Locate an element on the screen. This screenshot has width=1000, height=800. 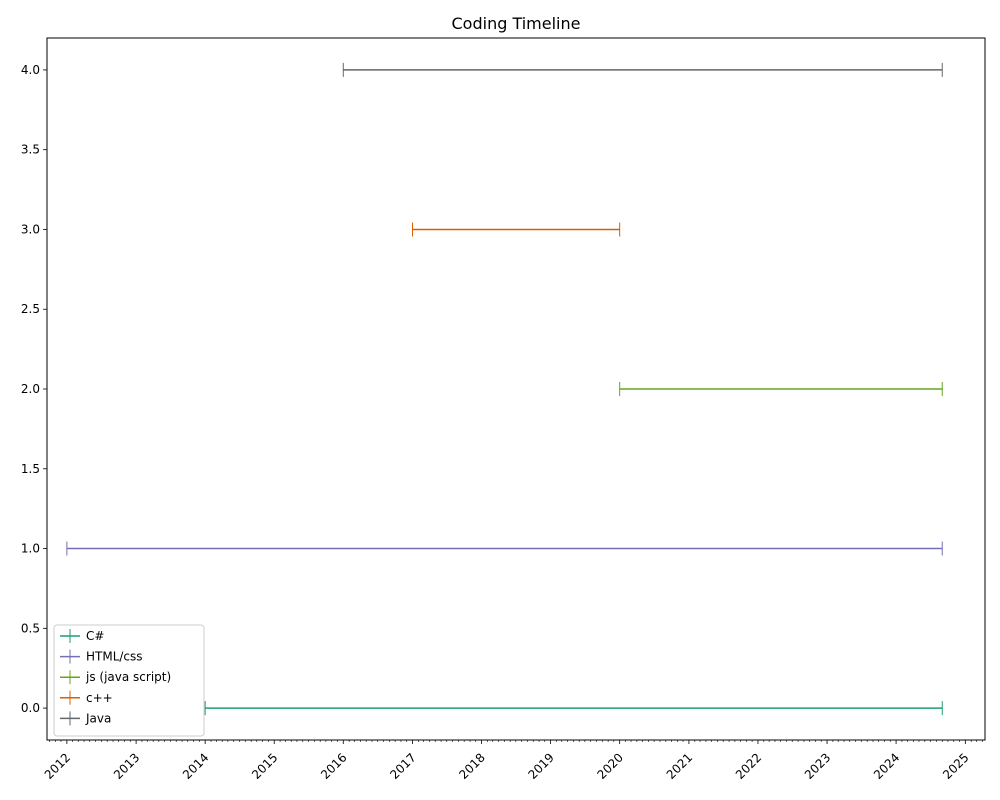
legend-label: Java is located at coordinates (98, 718).